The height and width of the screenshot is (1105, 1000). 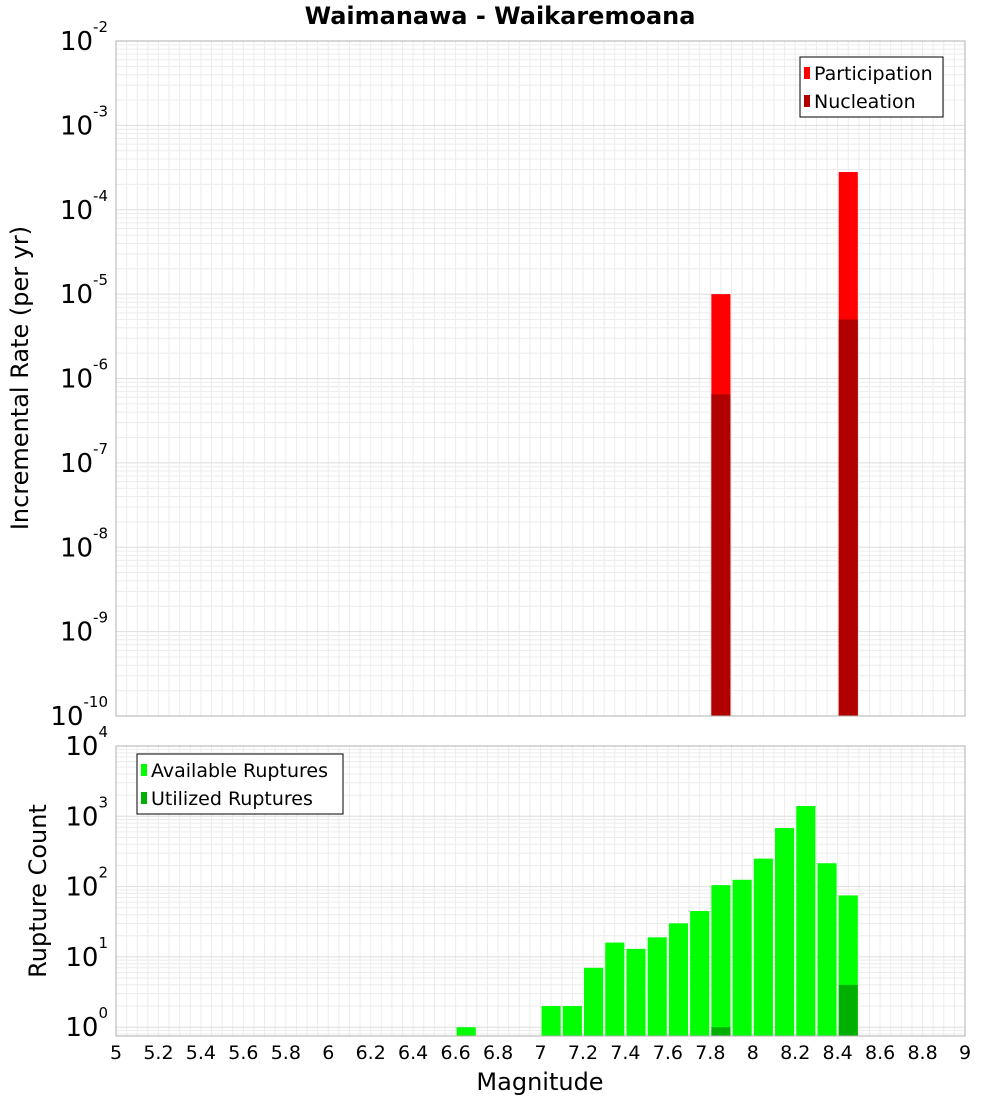 I want to click on y-tick-labels: 10⁻¹⁰ 10⁻⁹ 10⁻⁸ 10⁻⁷ 10⁻⁶ 10⁻⁵ 10⁻⁴ 10⁻³ 10⁻², so click(x=79, y=375).